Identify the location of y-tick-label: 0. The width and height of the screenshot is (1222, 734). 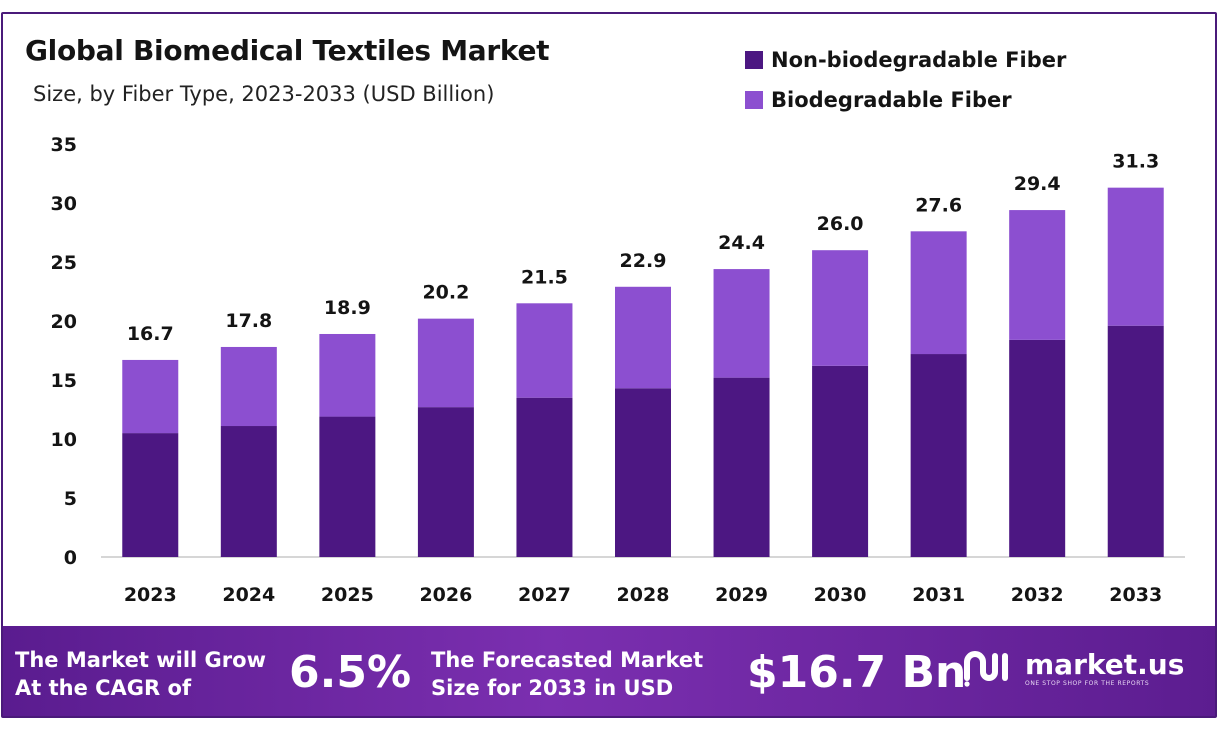
(70, 558).